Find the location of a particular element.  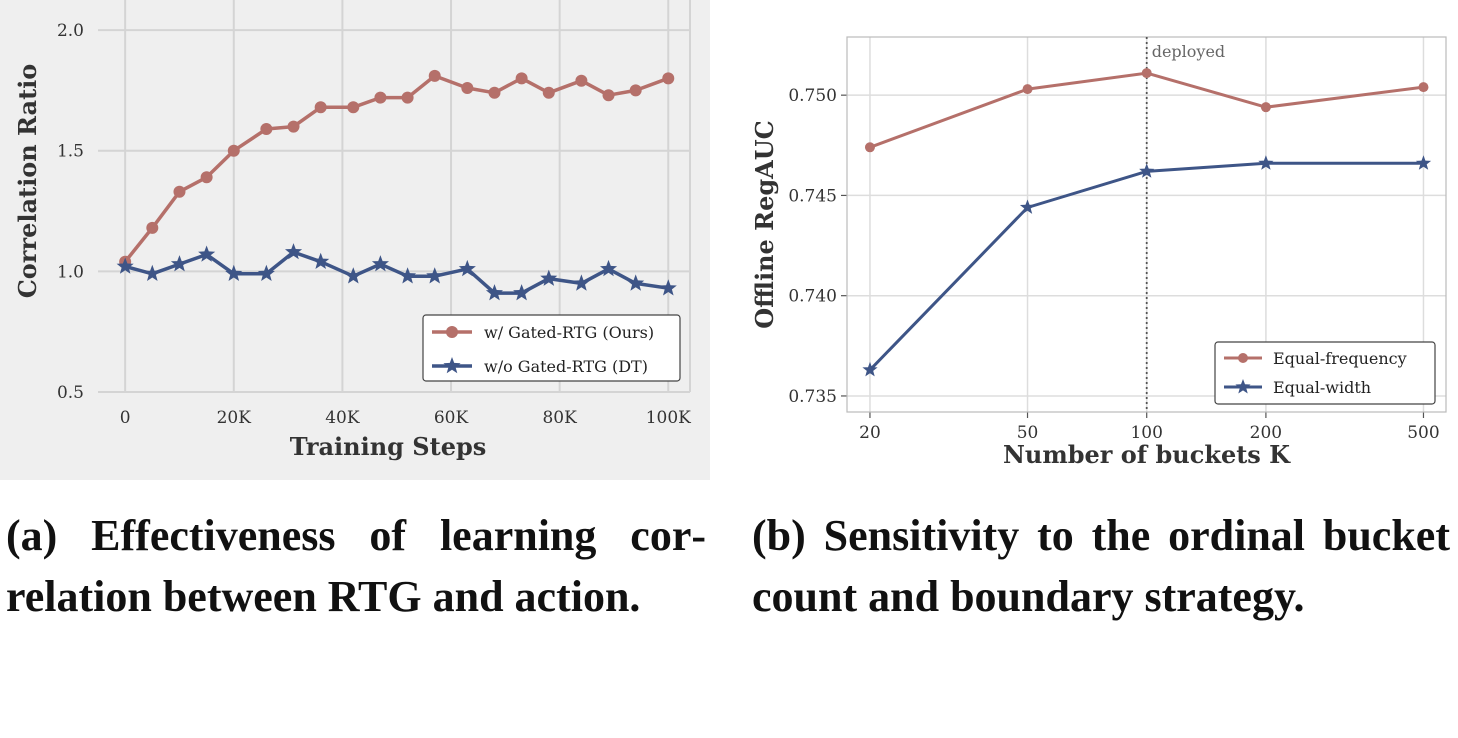

x-tick-label: 500 is located at coordinates (1423, 433).